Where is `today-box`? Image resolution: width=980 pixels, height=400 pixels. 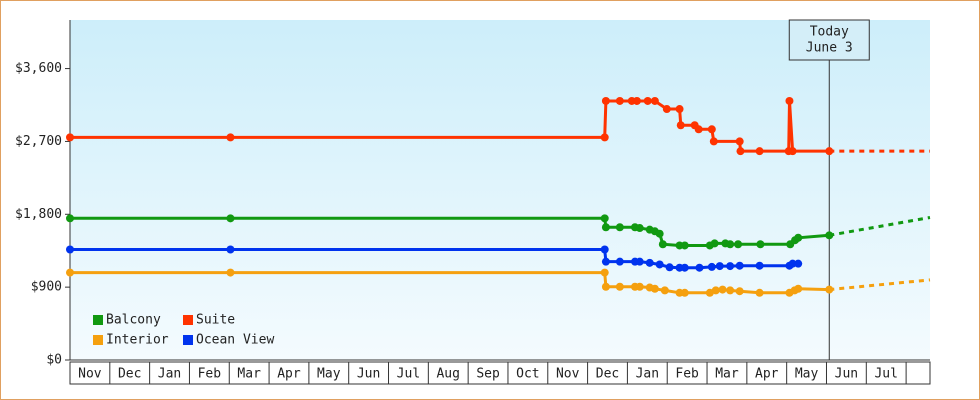 today-box is located at coordinates (829, 40).